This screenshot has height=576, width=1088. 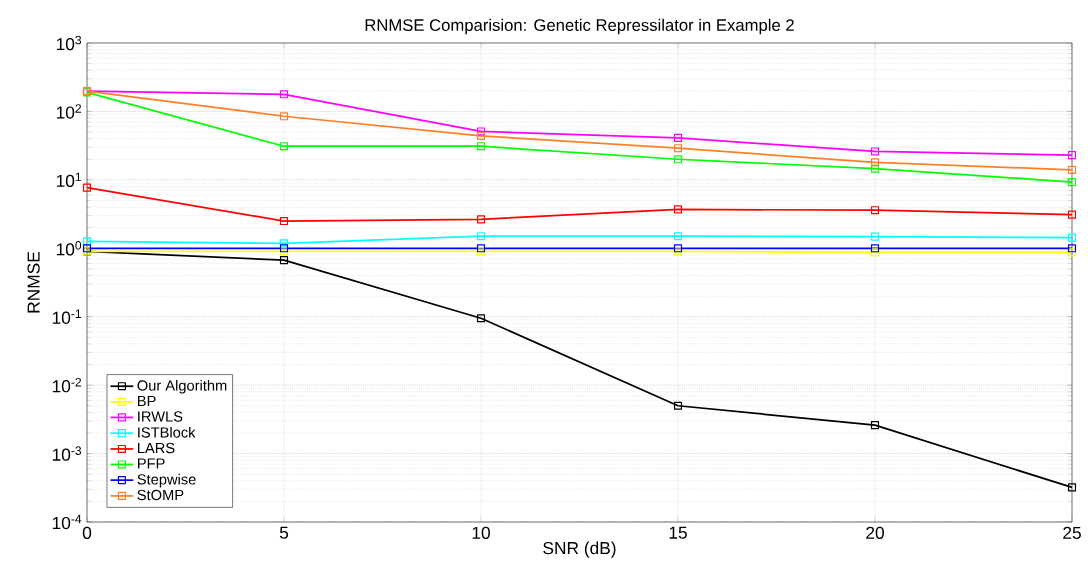 I want to click on y-tick-label: 10$^{3}$, so click(x=69, y=43).